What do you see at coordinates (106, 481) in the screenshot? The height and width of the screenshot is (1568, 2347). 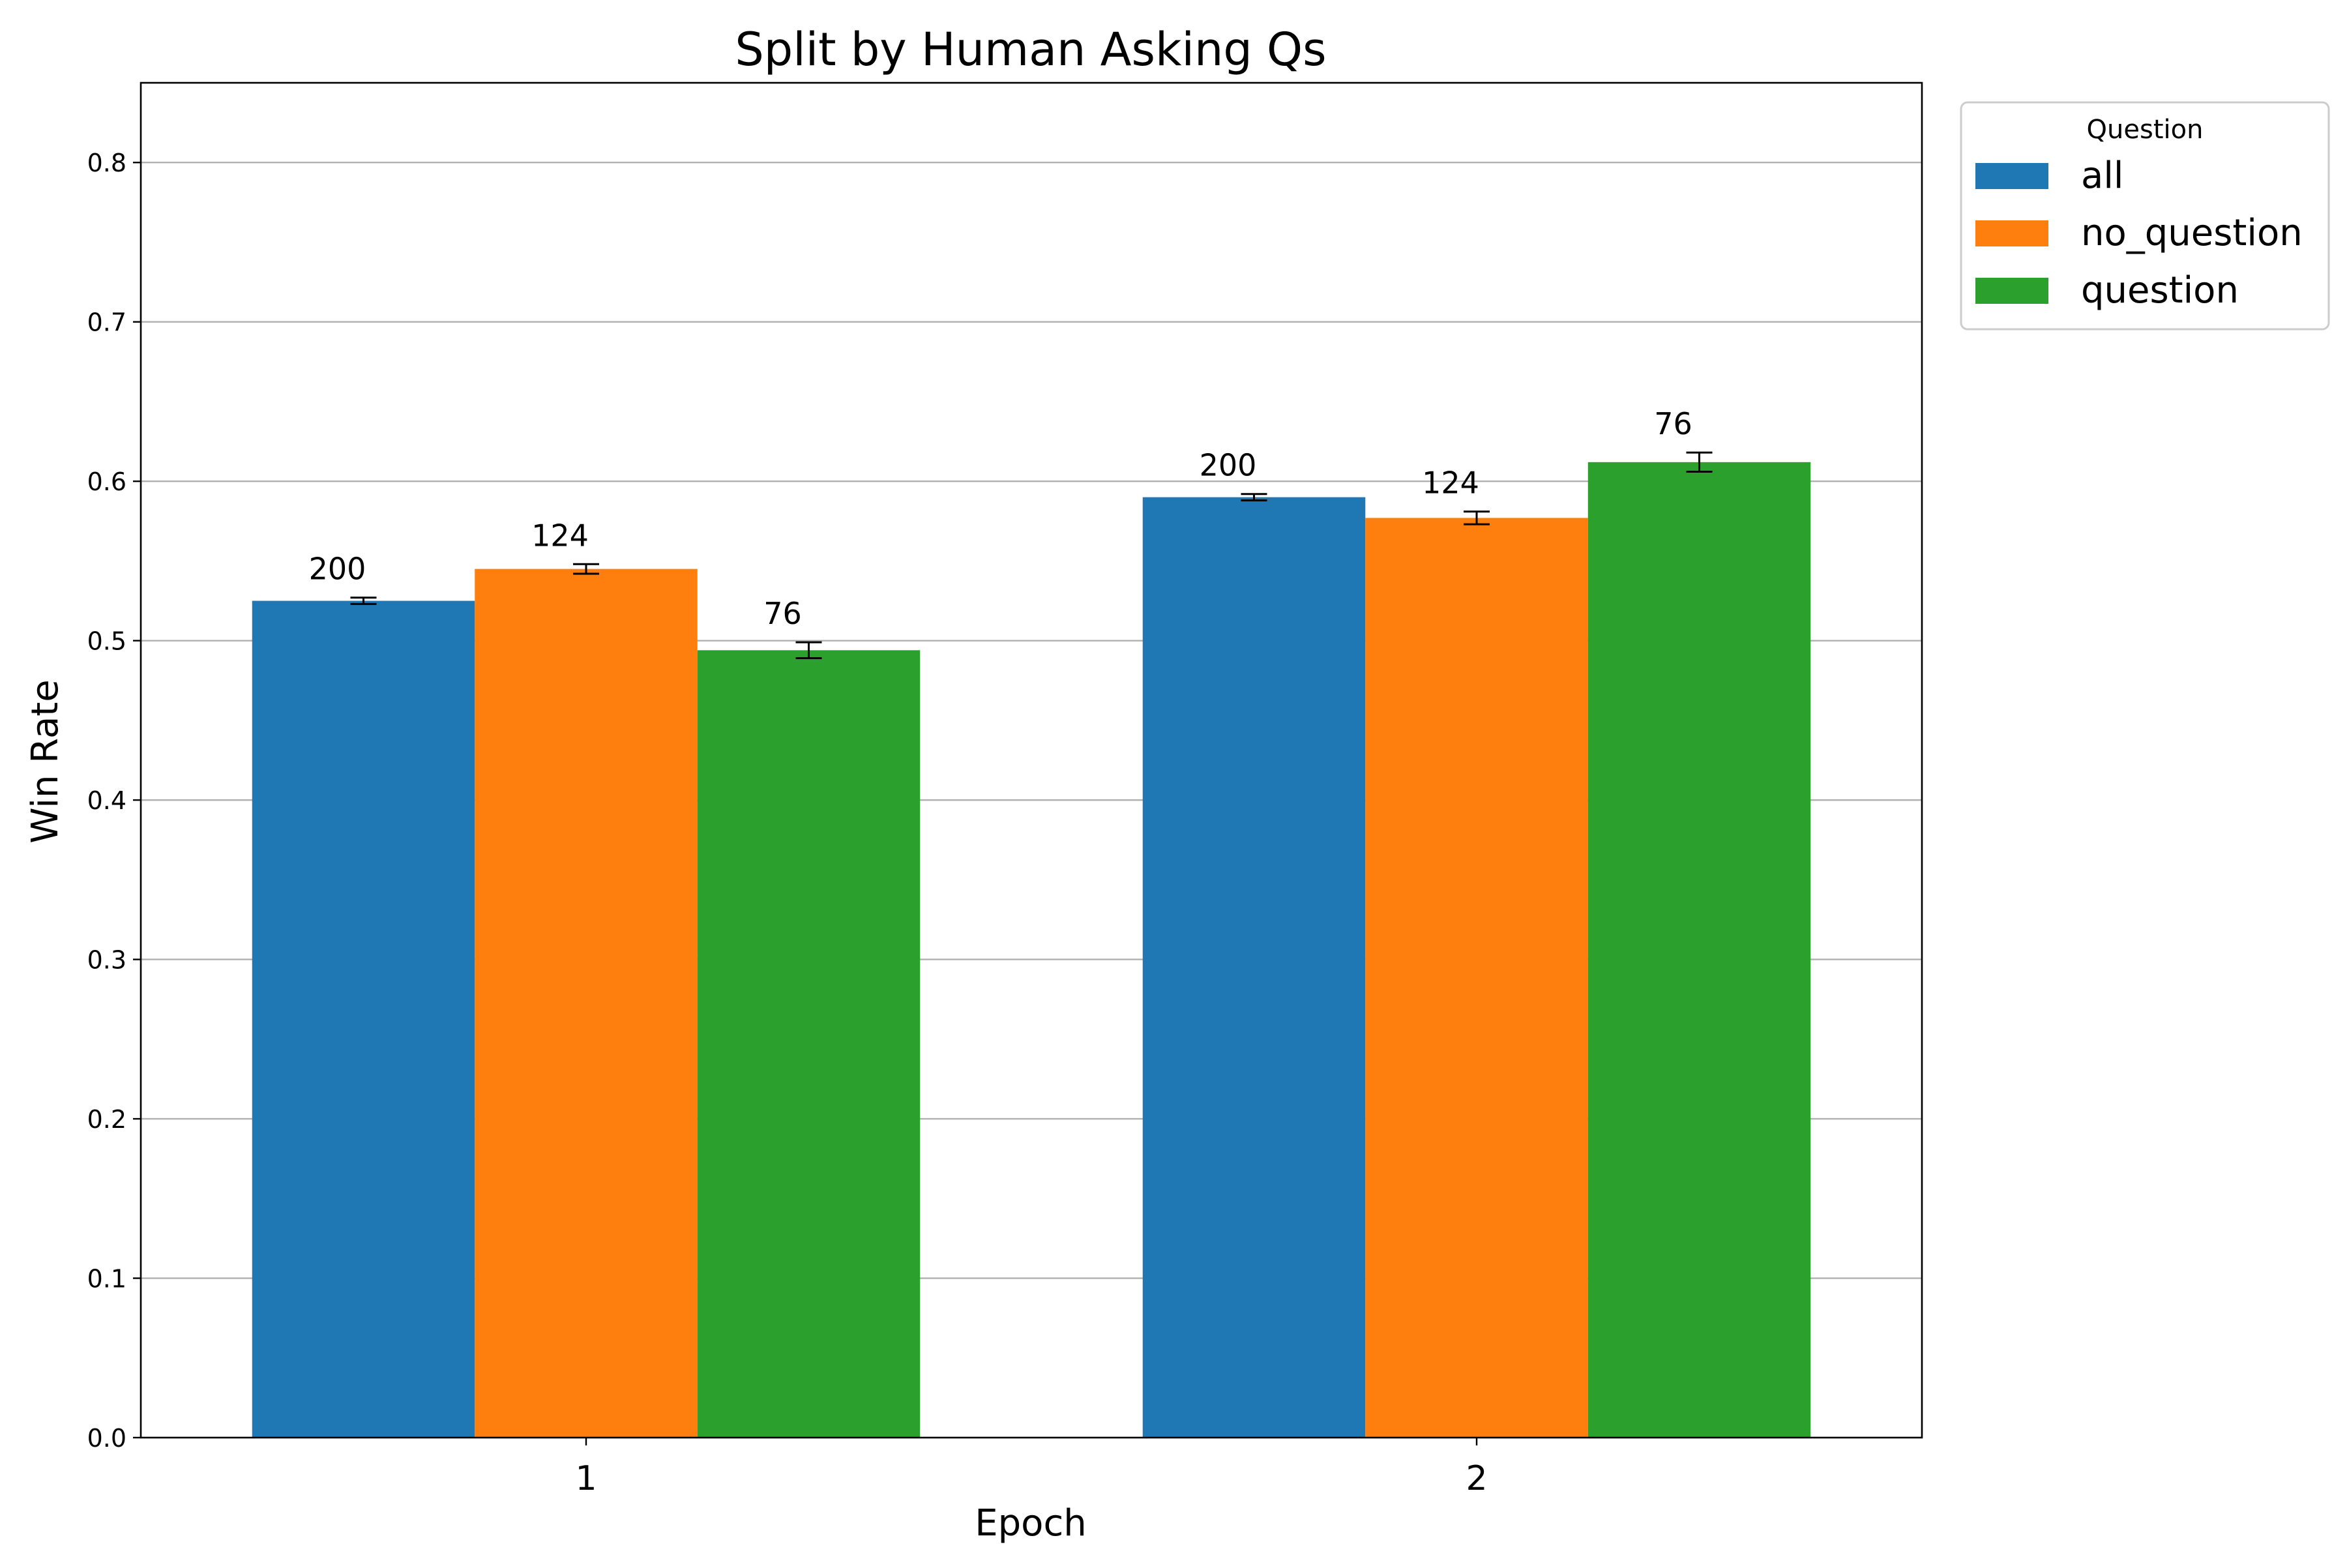 I see `y-tick-label: 0.6` at bounding box center [106, 481].